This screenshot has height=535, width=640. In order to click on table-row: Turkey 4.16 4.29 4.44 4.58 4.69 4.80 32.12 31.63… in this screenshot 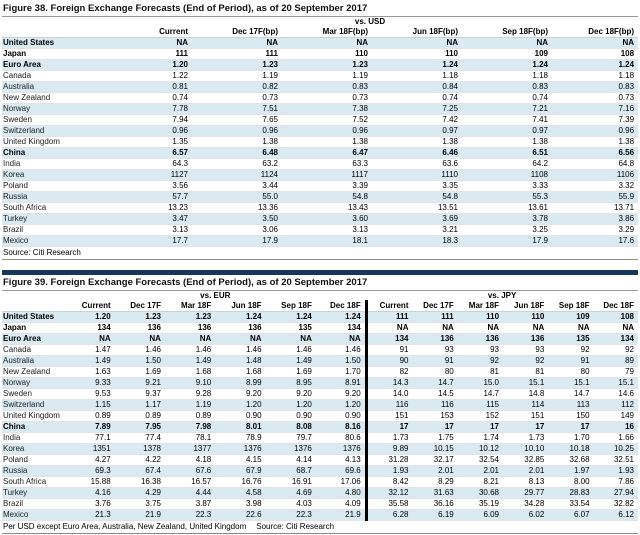, I will do `click(320, 493)`.